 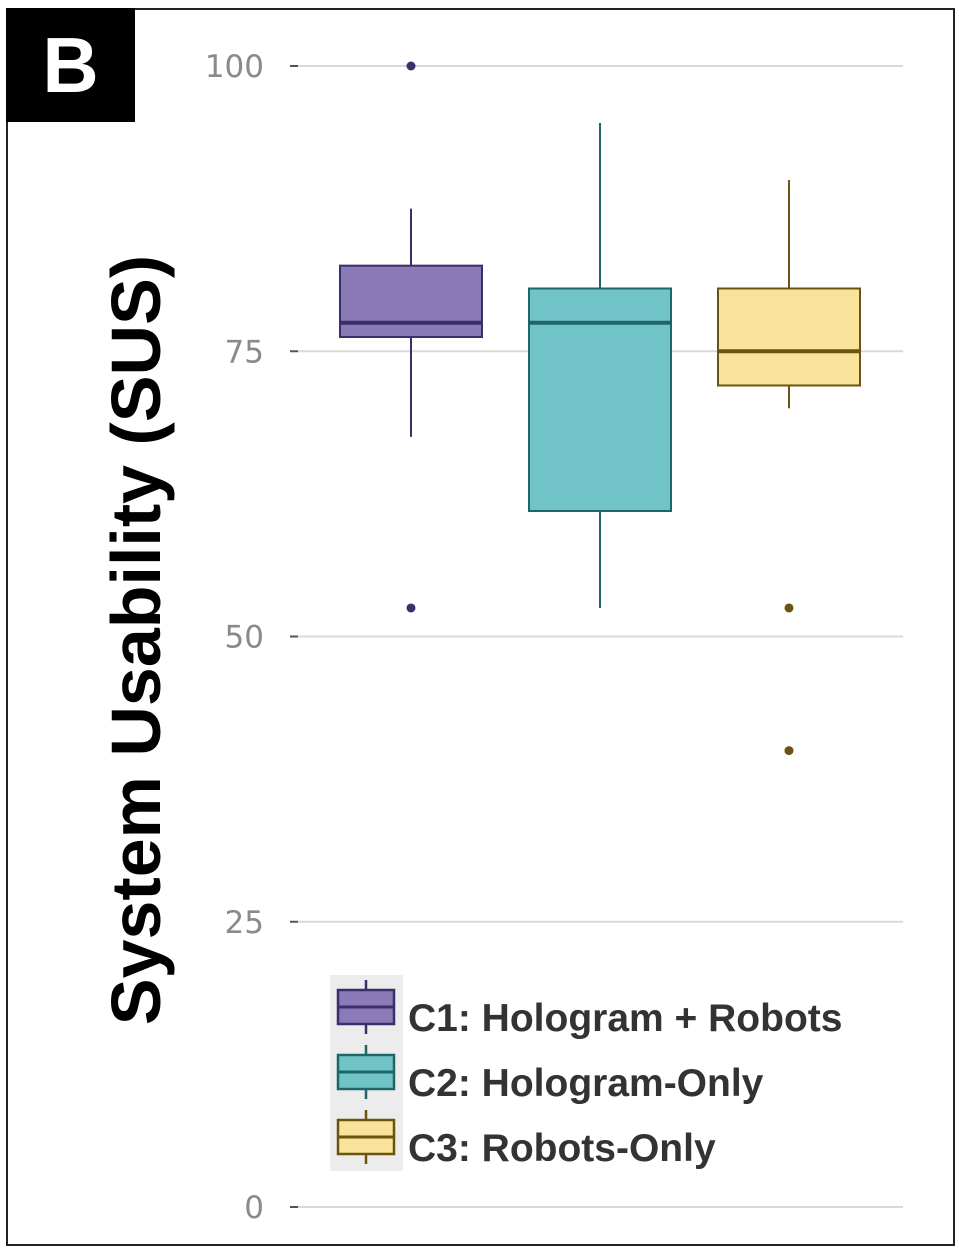 I want to click on y-tick-label: 25, so click(x=244, y=923).